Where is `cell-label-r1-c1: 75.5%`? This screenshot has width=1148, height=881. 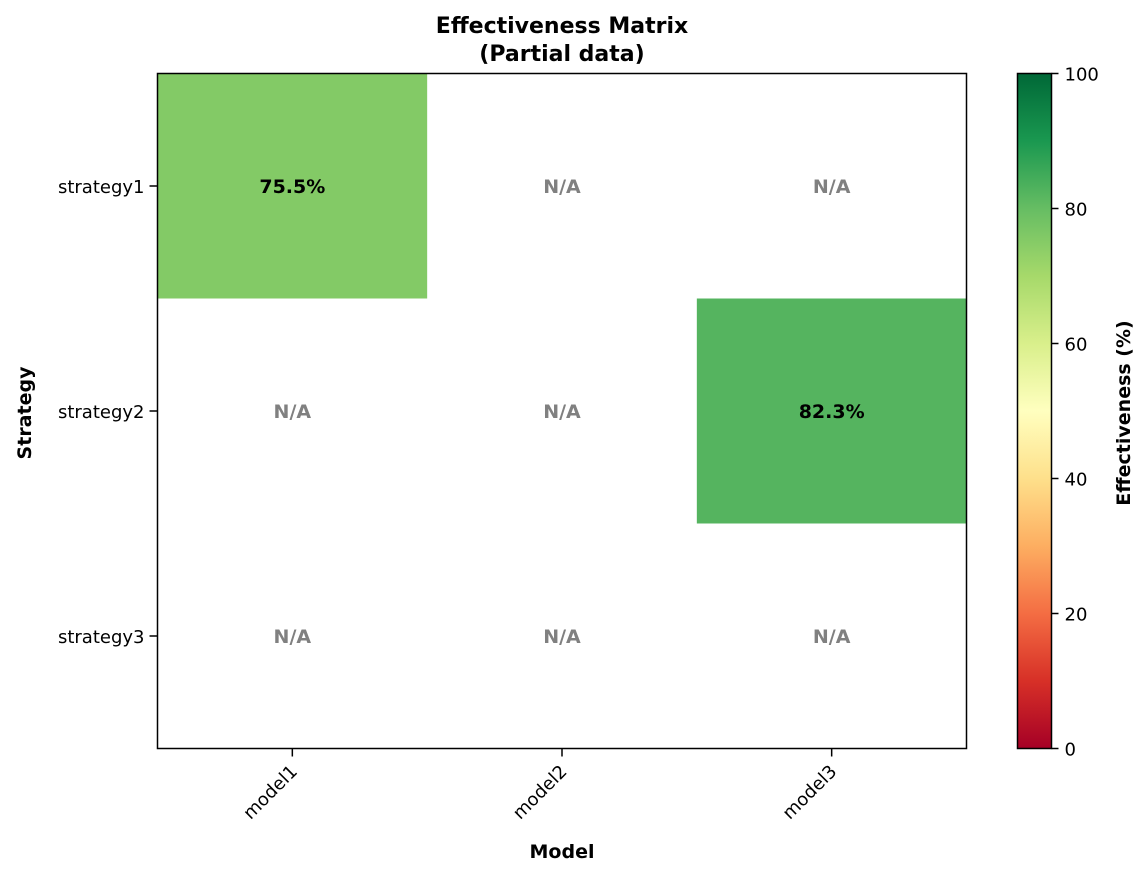 cell-label-r1-c1: 75.5% is located at coordinates (292, 187).